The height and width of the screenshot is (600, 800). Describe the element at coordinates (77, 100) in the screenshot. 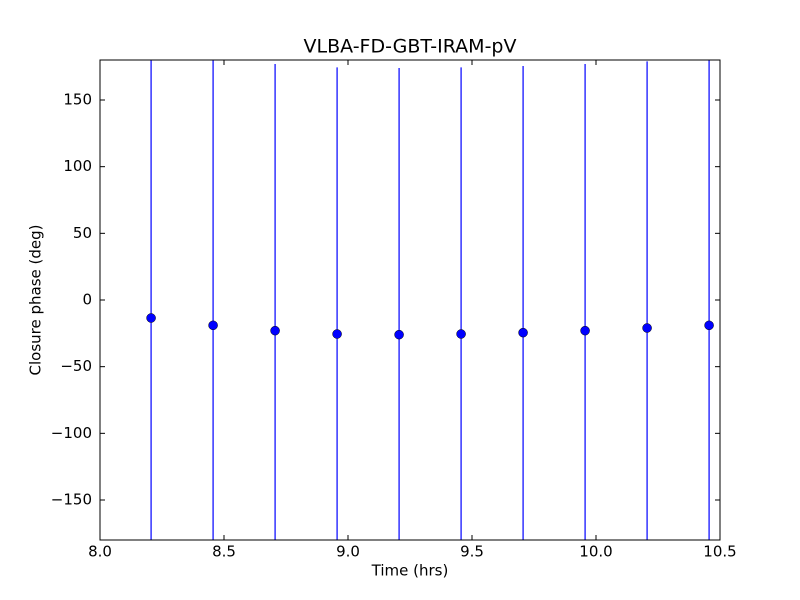

I see `y-tick-label: 150` at that location.